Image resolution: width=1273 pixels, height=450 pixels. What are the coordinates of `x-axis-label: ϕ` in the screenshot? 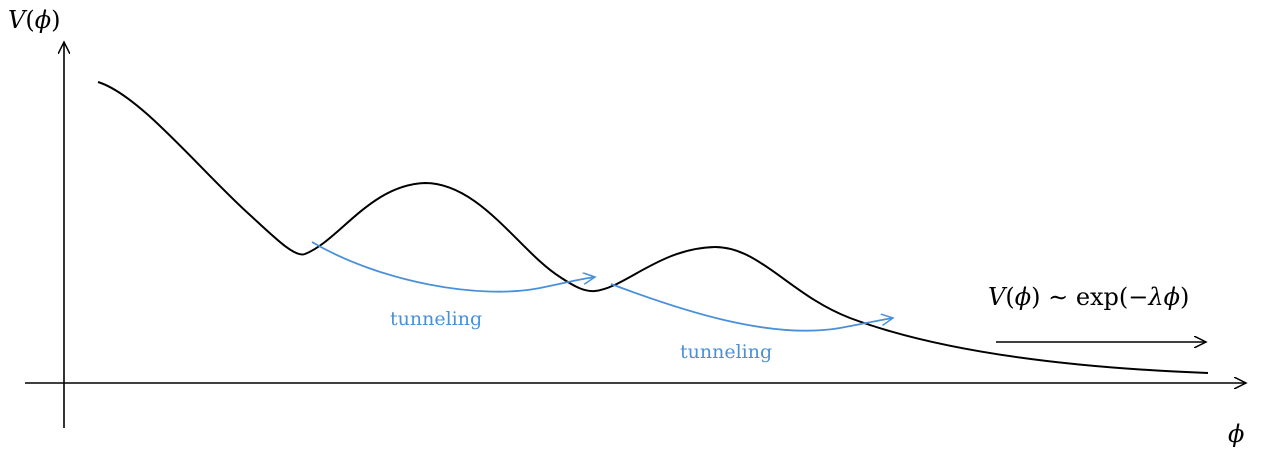 It's located at (1236, 434).